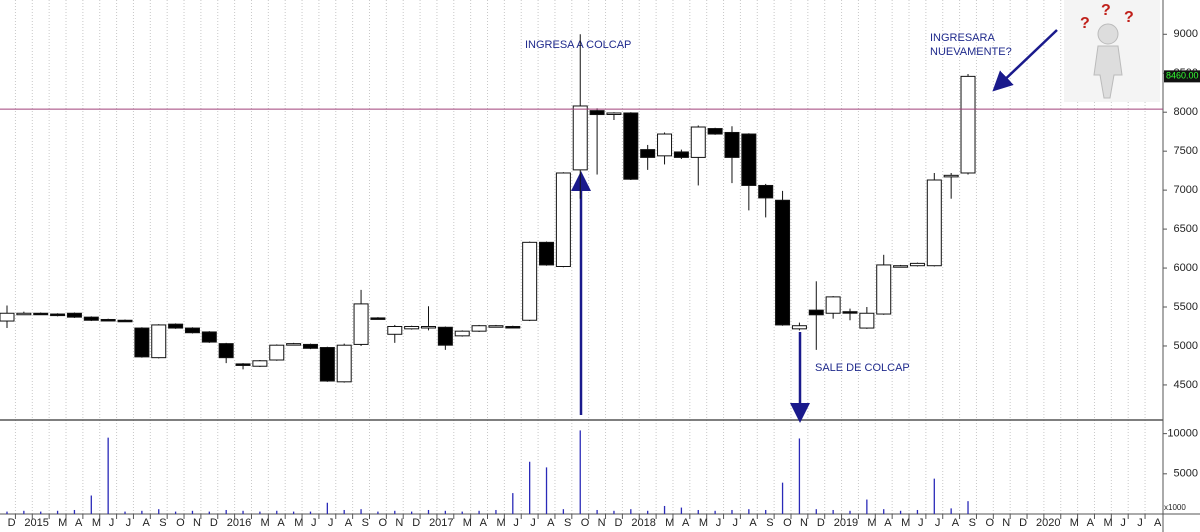 This screenshot has width=1200, height=532. I want to click on y-tick-label: 7500, so click(1186, 151).